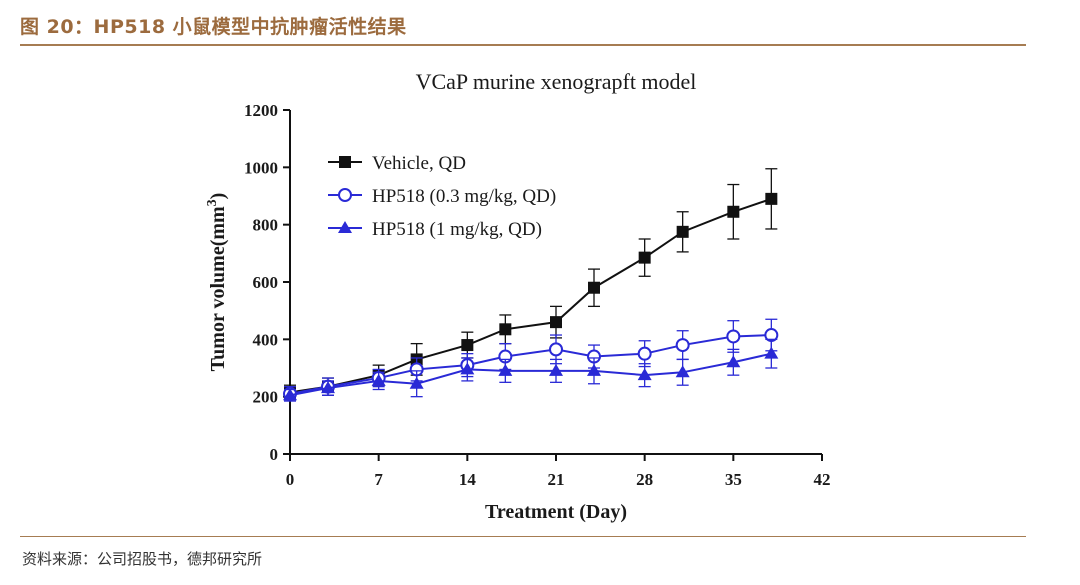 This screenshot has height=585, width=1080. What do you see at coordinates (556, 81) in the screenshot?
I see `chart-title: VCaP murine xenograpft model` at bounding box center [556, 81].